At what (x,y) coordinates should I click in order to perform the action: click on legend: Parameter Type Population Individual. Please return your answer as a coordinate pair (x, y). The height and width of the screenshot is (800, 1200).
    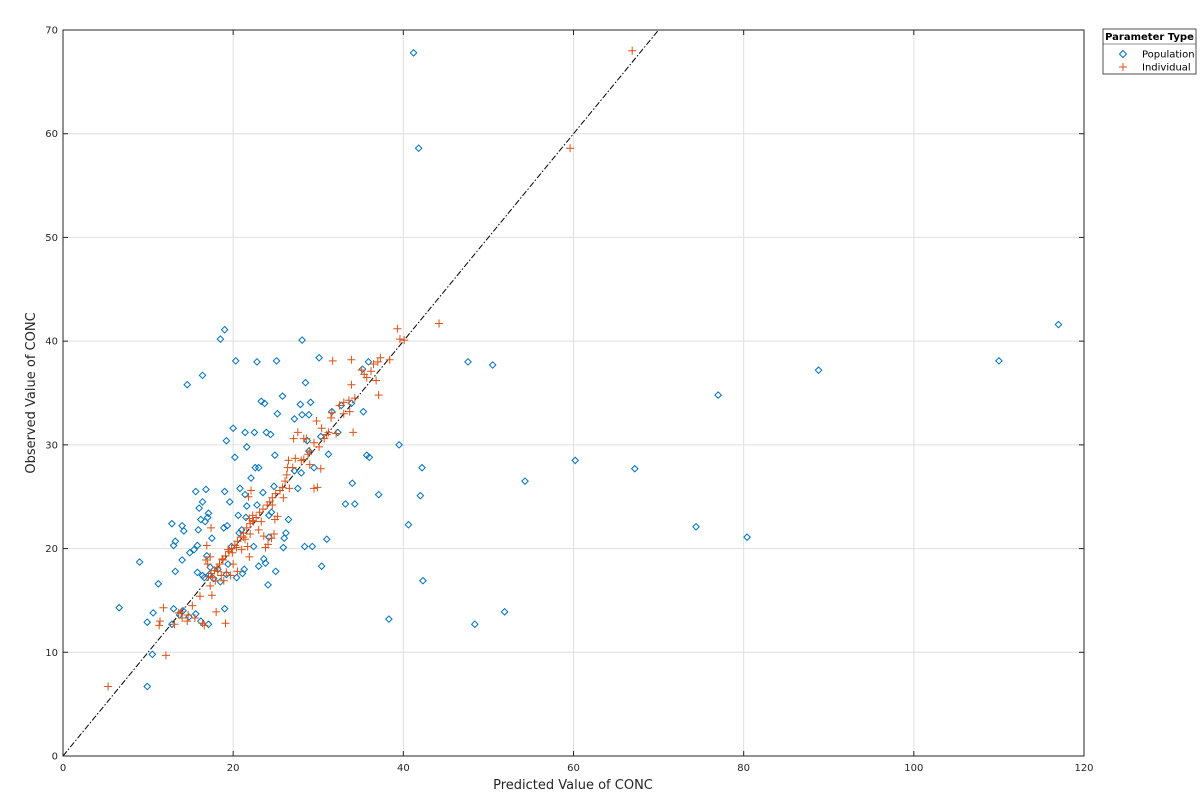
    Looking at the image, I should click on (1149, 51).